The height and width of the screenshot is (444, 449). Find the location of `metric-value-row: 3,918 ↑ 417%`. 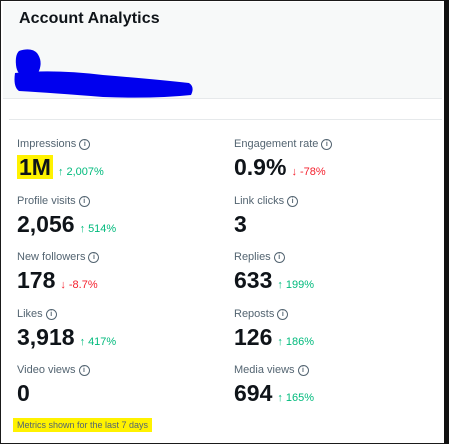

metric-value-row: 3,918 ↑ 417% is located at coordinates (117, 337).